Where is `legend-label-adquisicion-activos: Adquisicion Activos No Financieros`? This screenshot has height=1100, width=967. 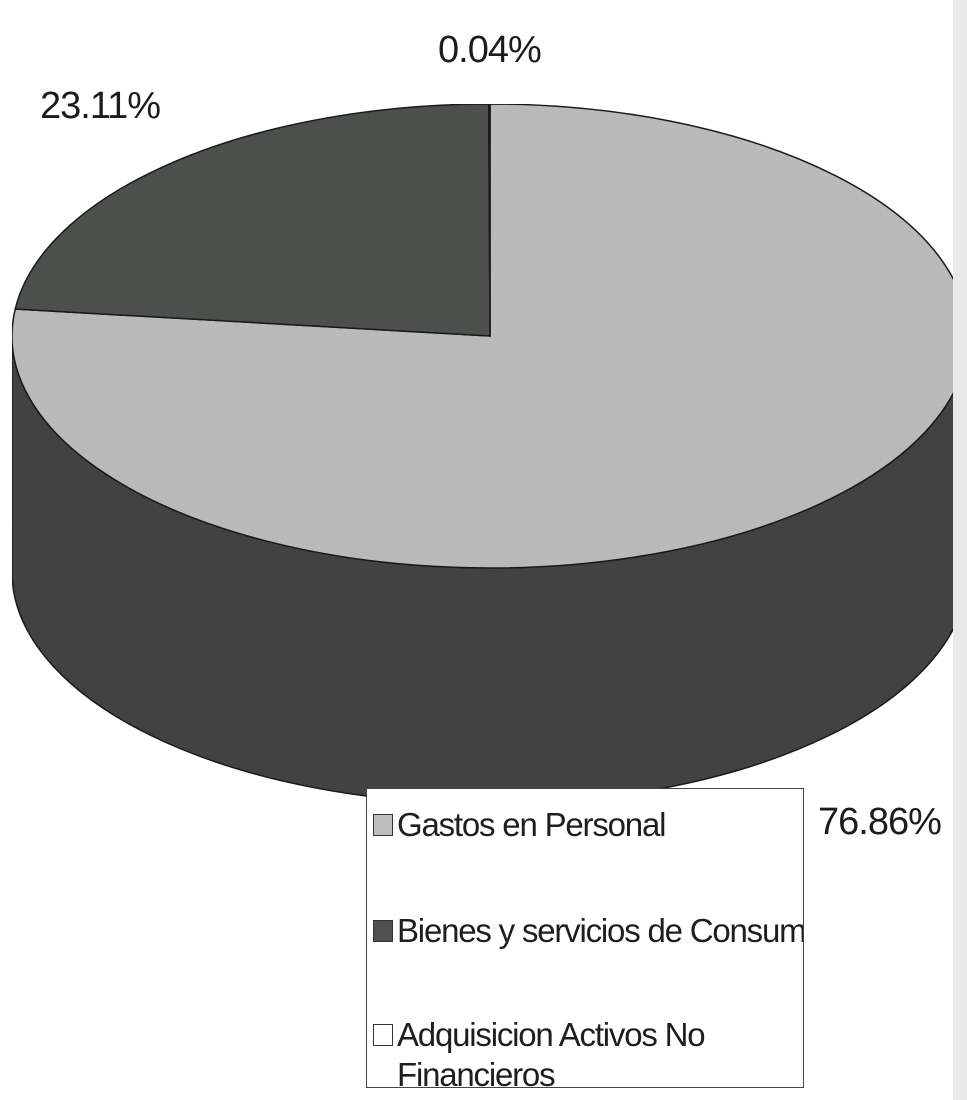
legend-label-adquisicion-activos: Adquisicion Activos No Financieros is located at coordinates (551, 1052).